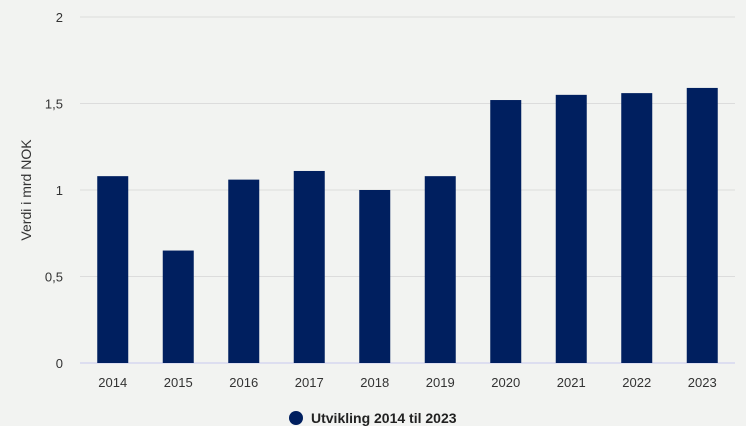 Image resolution: width=746 pixels, height=426 pixels. Describe the element at coordinates (112, 382) in the screenshot. I see `x-tick-label: 2014` at that location.